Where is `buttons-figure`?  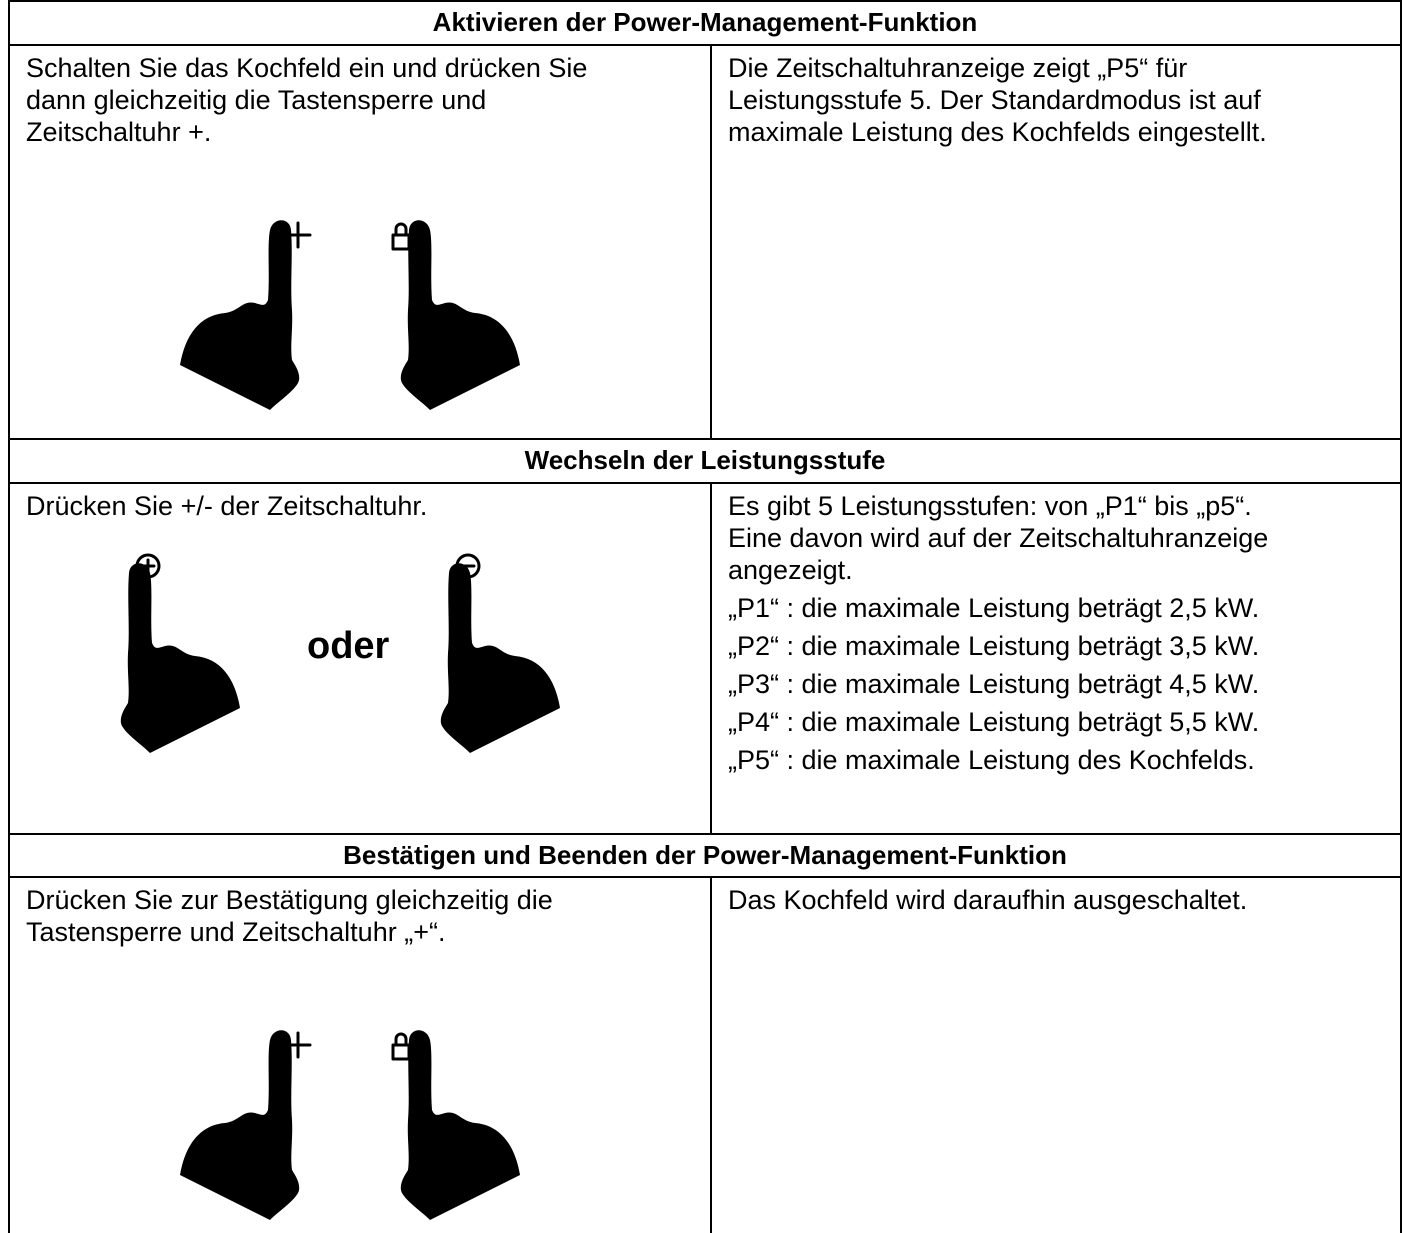 buttons-figure is located at coordinates (340, 653).